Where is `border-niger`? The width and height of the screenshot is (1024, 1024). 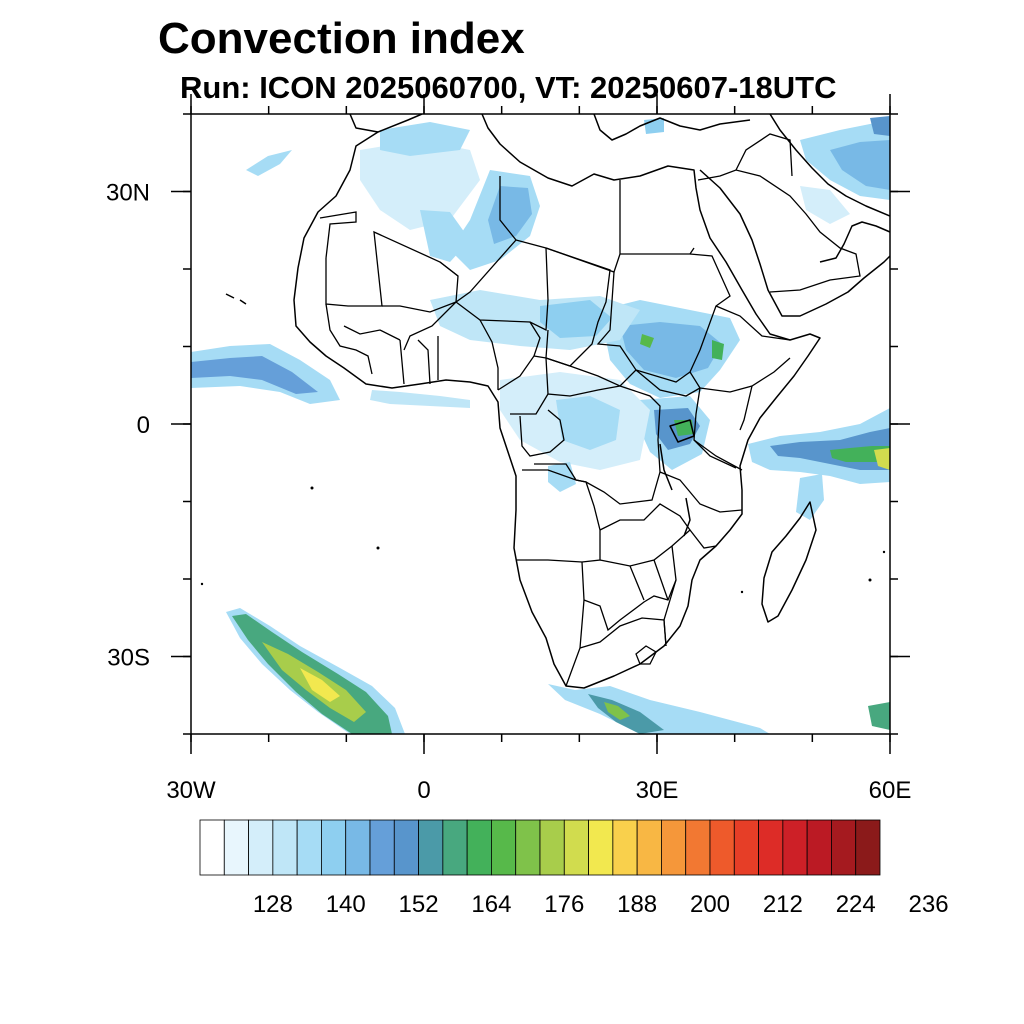 border-niger is located at coordinates (502, 289).